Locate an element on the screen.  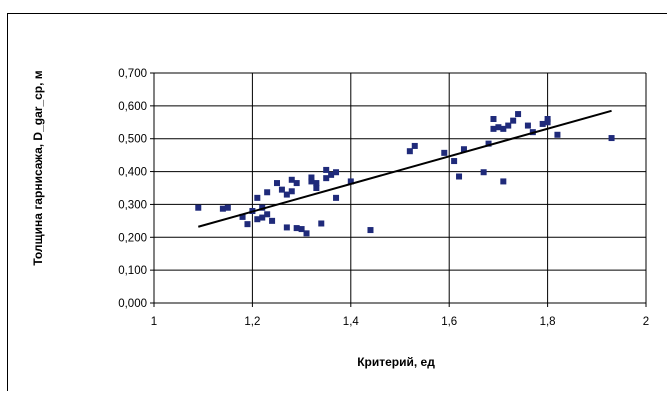
x-tick-label: 2 is located at coordinates (646, 322).